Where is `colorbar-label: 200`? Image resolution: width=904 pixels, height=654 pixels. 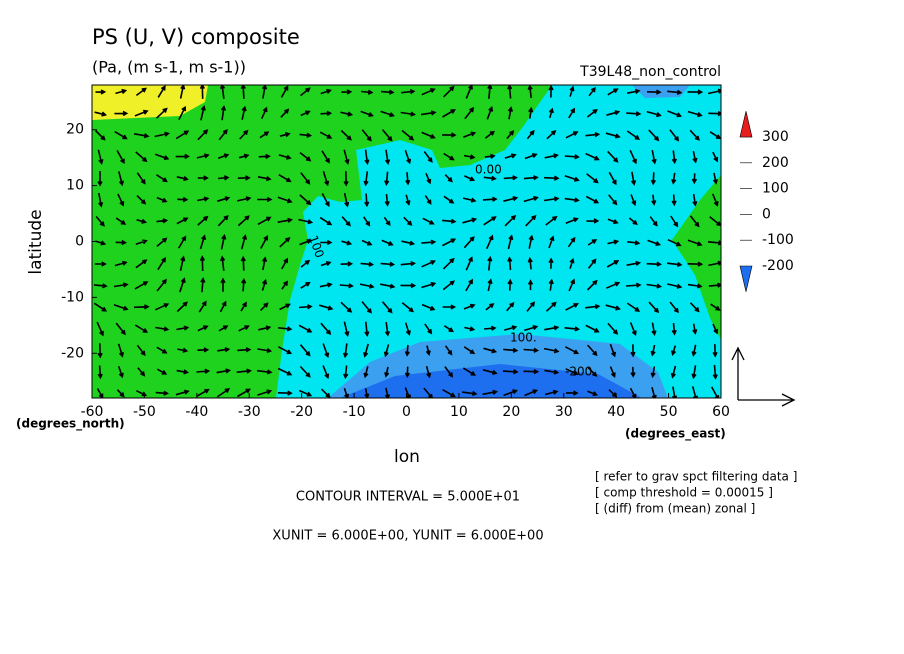
colorbar-label: 200 is located at coordinates (775, 163).